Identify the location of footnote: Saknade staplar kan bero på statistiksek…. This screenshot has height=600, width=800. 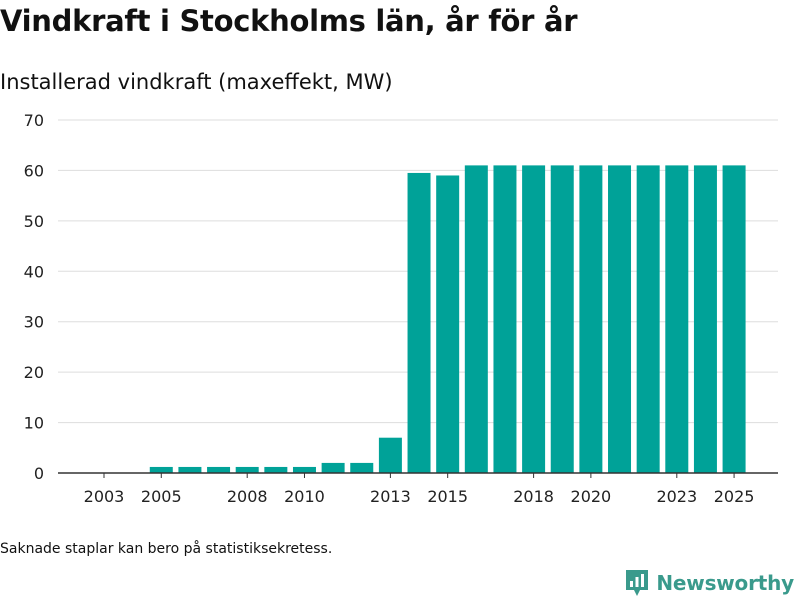
(166, 549).